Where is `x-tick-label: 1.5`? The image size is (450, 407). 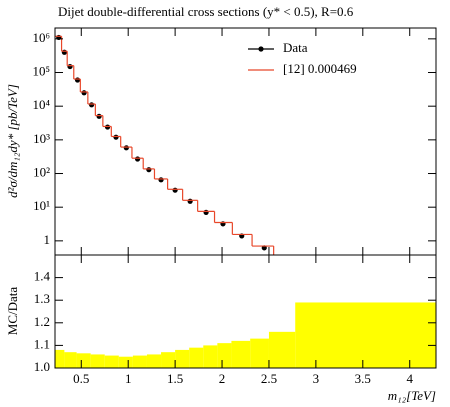
x-tick-label: 1.5 is located at coordinates (175, 378).